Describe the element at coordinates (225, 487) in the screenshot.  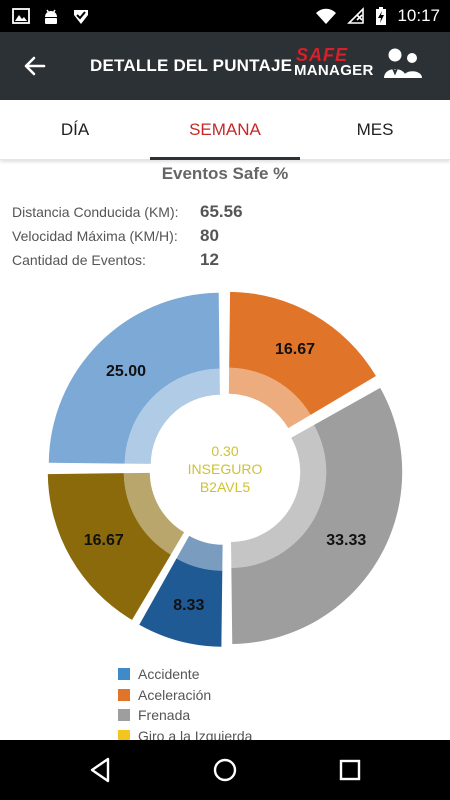
I see `center-id: B2AVL5` at that location.